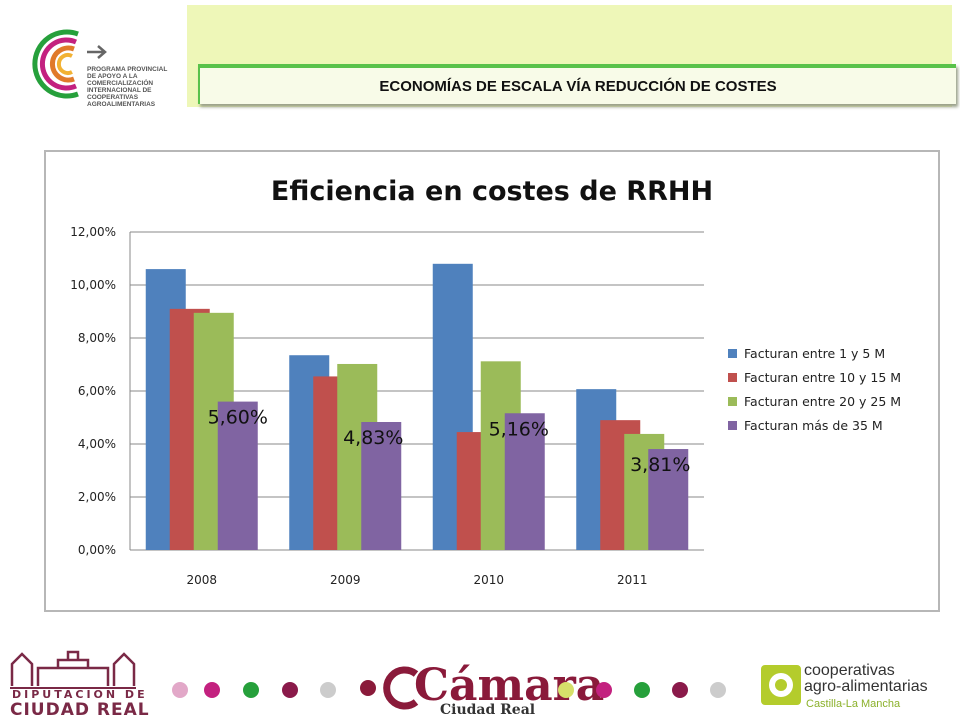  I want to click on camara-c-icon, so click(401, 688).